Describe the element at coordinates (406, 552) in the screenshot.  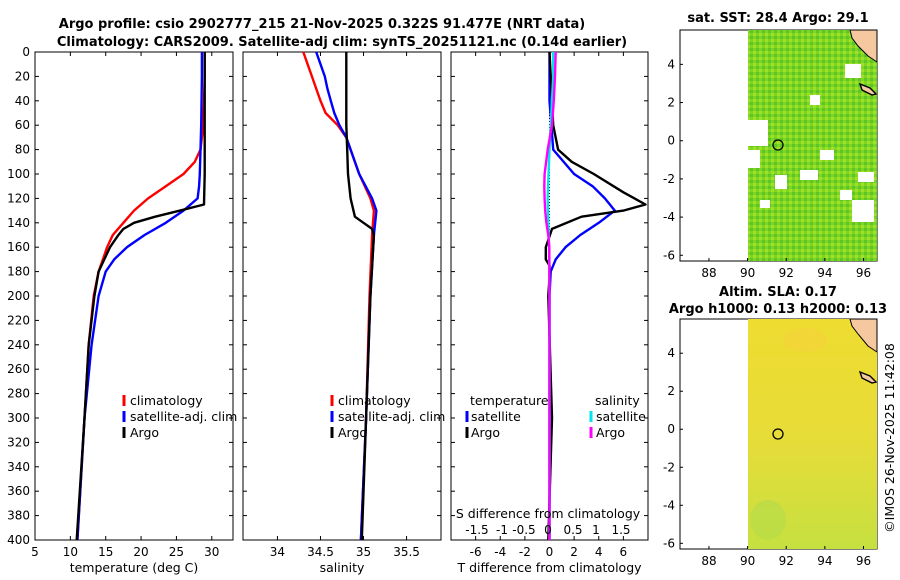
I see `x-tick-label: 35.5` at that location.